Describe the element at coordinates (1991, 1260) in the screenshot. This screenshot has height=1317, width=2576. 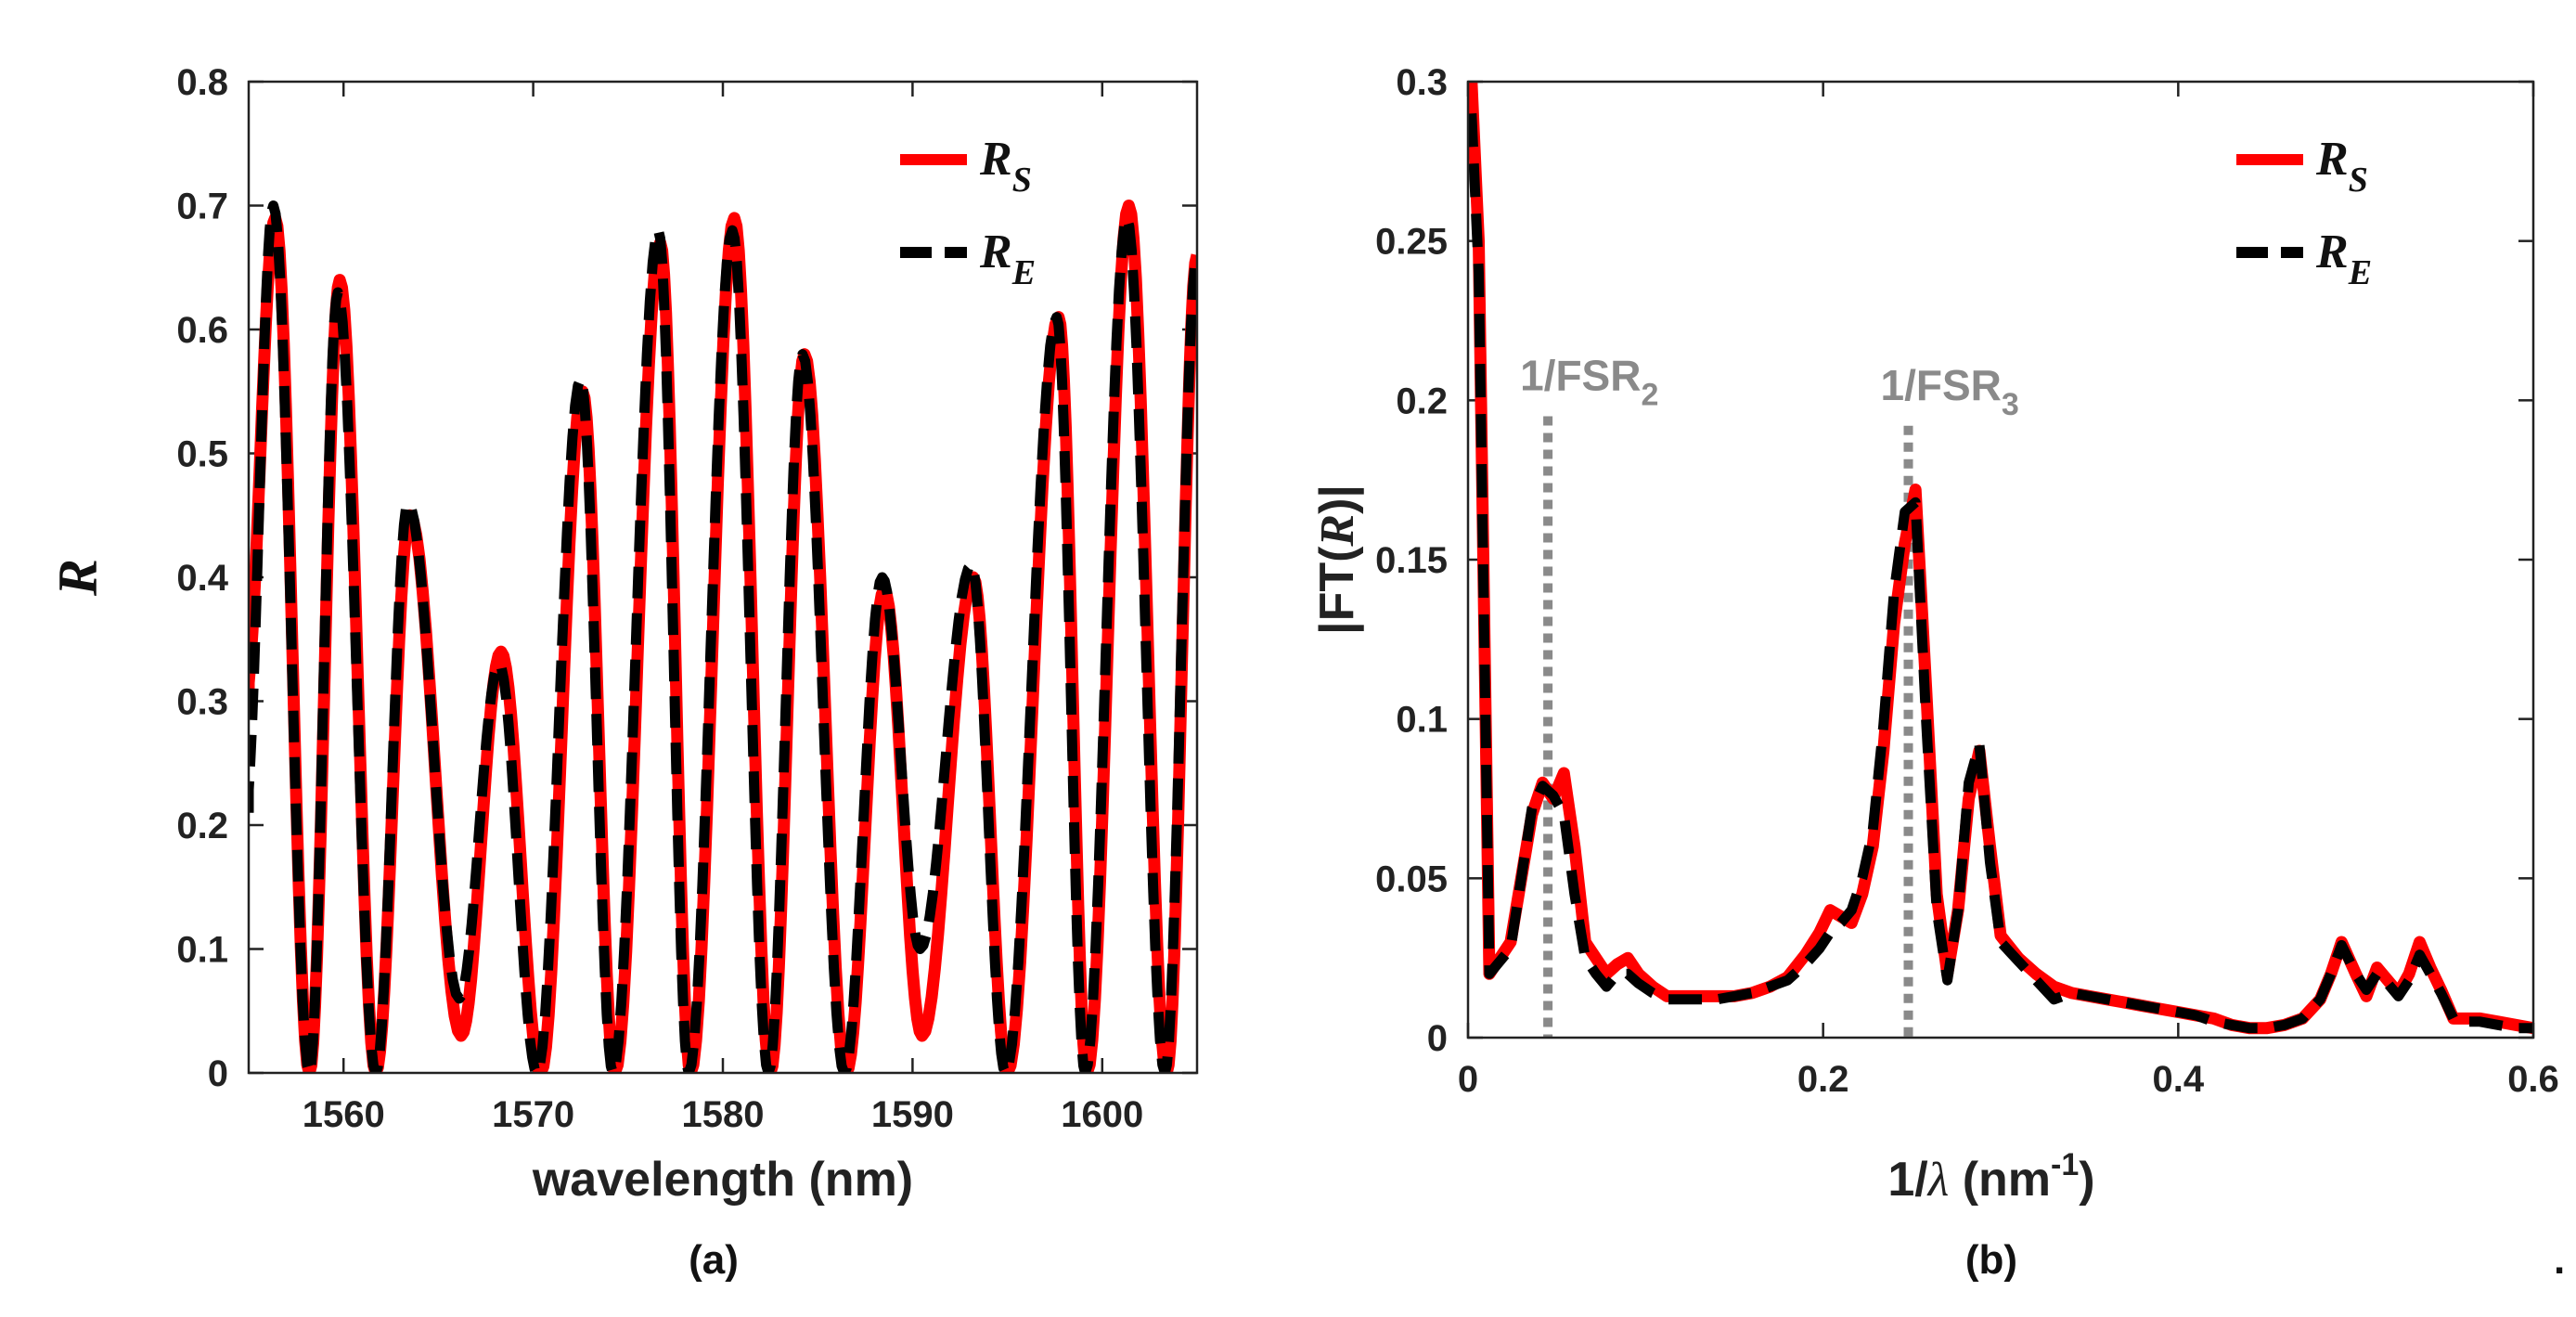
I see `panel-b-caption: (b)` at that location.